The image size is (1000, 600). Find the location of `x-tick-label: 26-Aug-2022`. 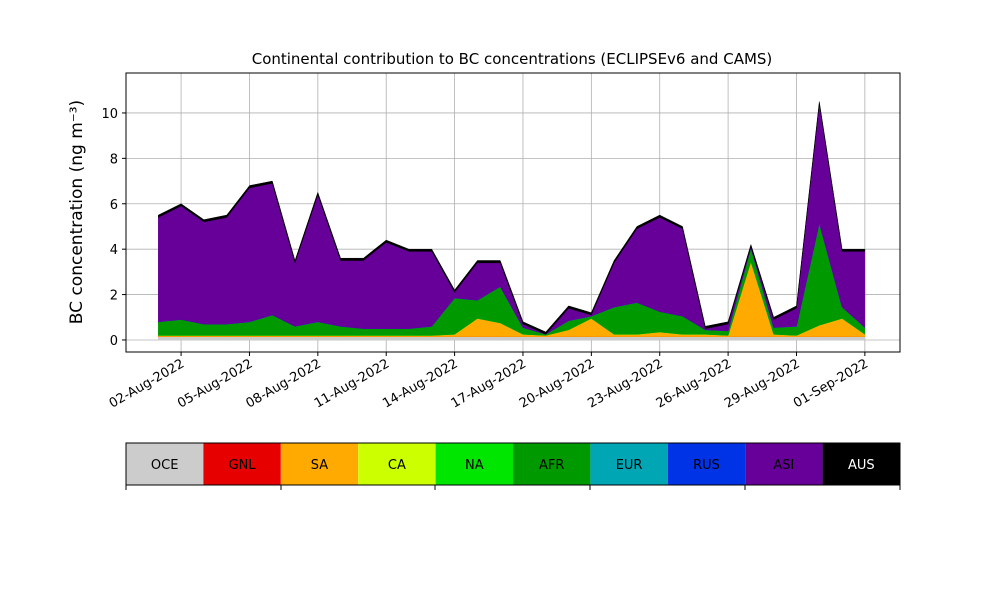

x-tick-label: 26-Aug-2022 is located at coordinates (694, 383).